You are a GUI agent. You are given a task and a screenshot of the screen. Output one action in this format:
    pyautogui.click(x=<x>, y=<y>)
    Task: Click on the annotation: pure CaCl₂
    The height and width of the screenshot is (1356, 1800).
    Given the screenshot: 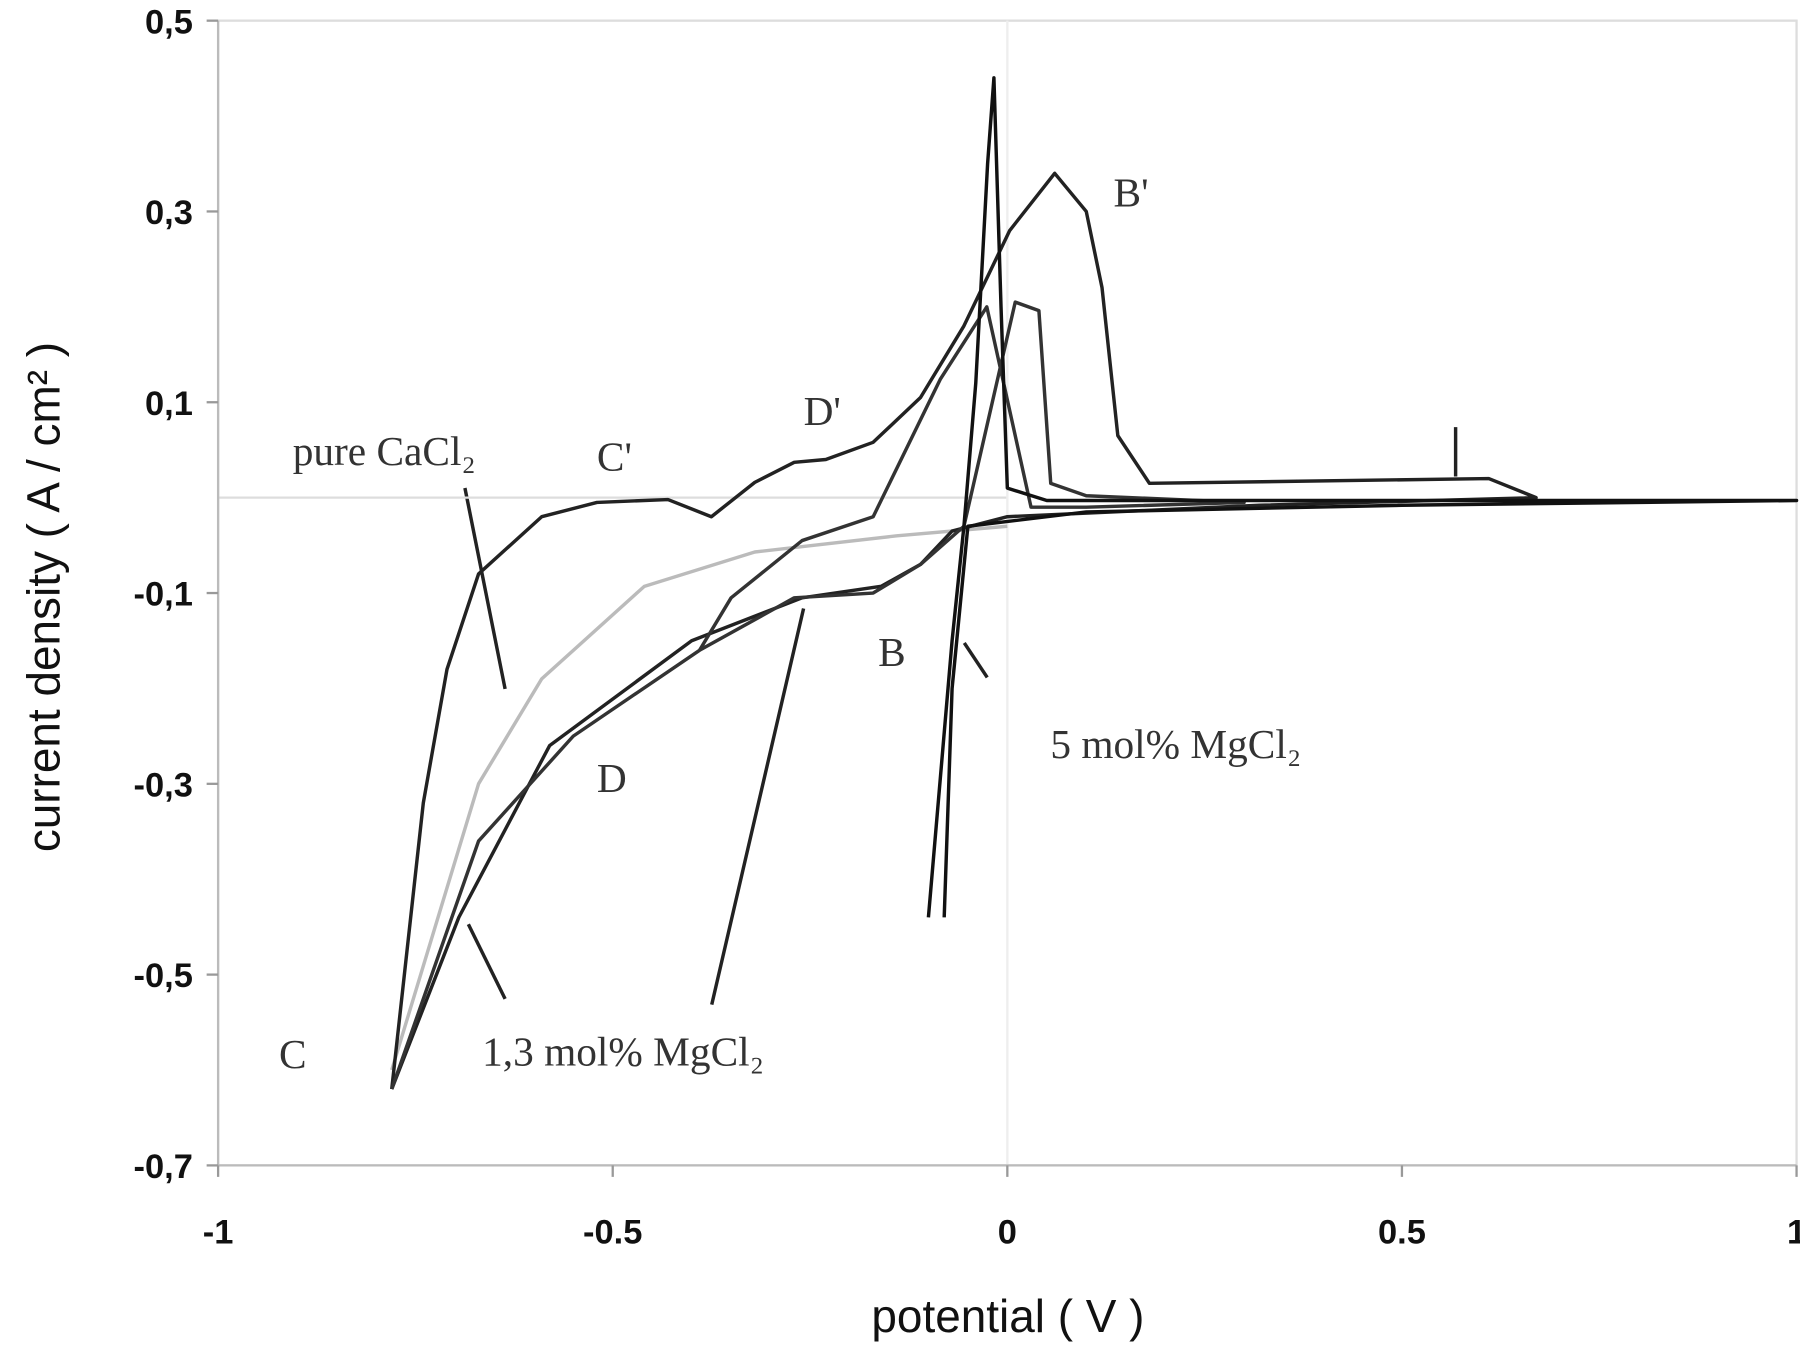 What is the action you would take?
    pyautogui.click(x=384, y=451)
    